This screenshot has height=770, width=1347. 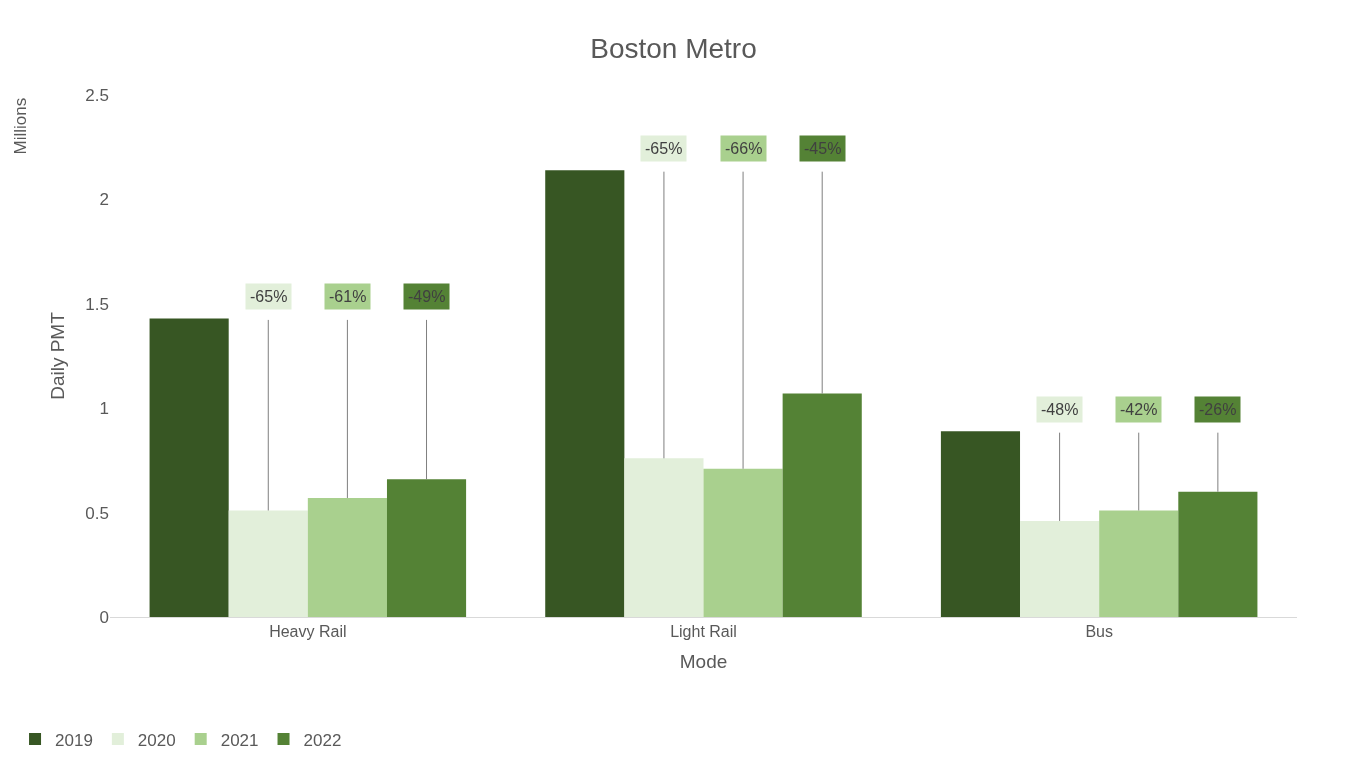 I want to click on legend-label: 2022, so click(x=322, y=740).